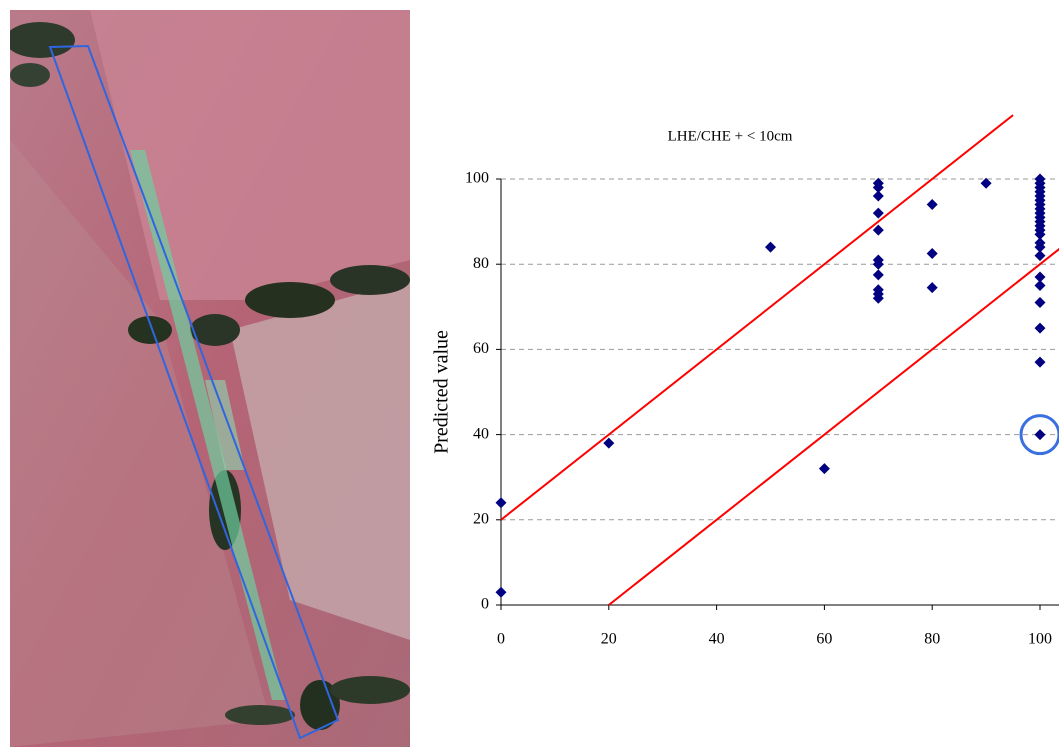 The width and height of the screenshot is (1059, 747). Describe the element at coordinates (1040, 639) in the screenshot. I see `x-tick-label: 100` at that location.